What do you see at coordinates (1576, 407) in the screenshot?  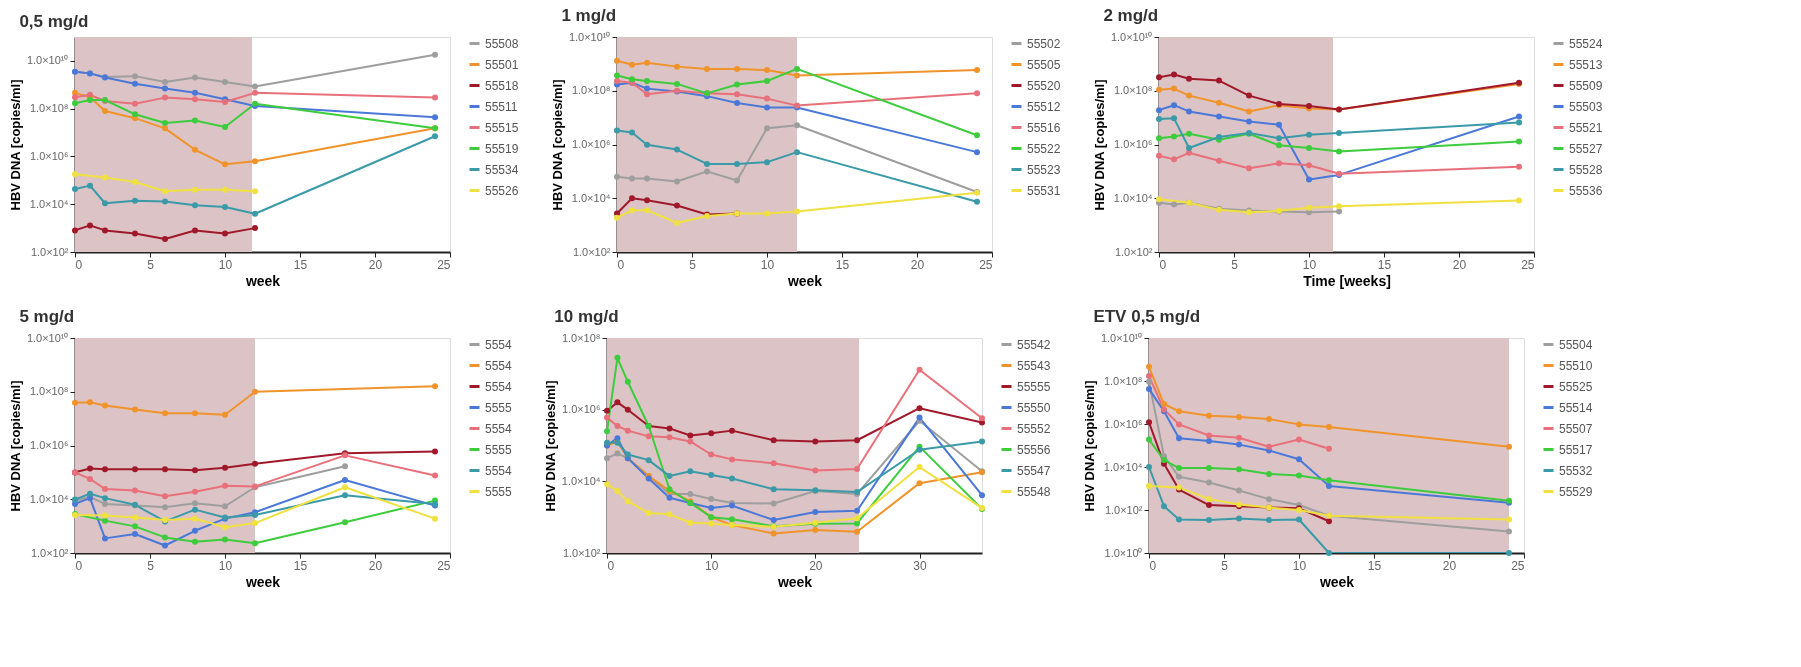 I see `legend-label: 55514` at bounding box center [1576, 407].